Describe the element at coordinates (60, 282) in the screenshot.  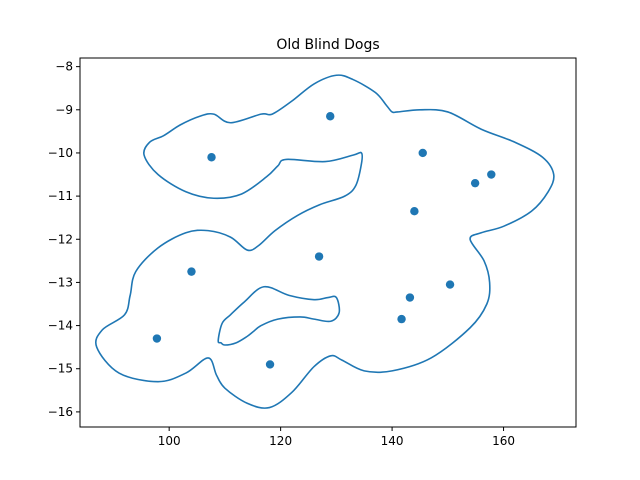
I see `y-tick-label: −13` at that location.